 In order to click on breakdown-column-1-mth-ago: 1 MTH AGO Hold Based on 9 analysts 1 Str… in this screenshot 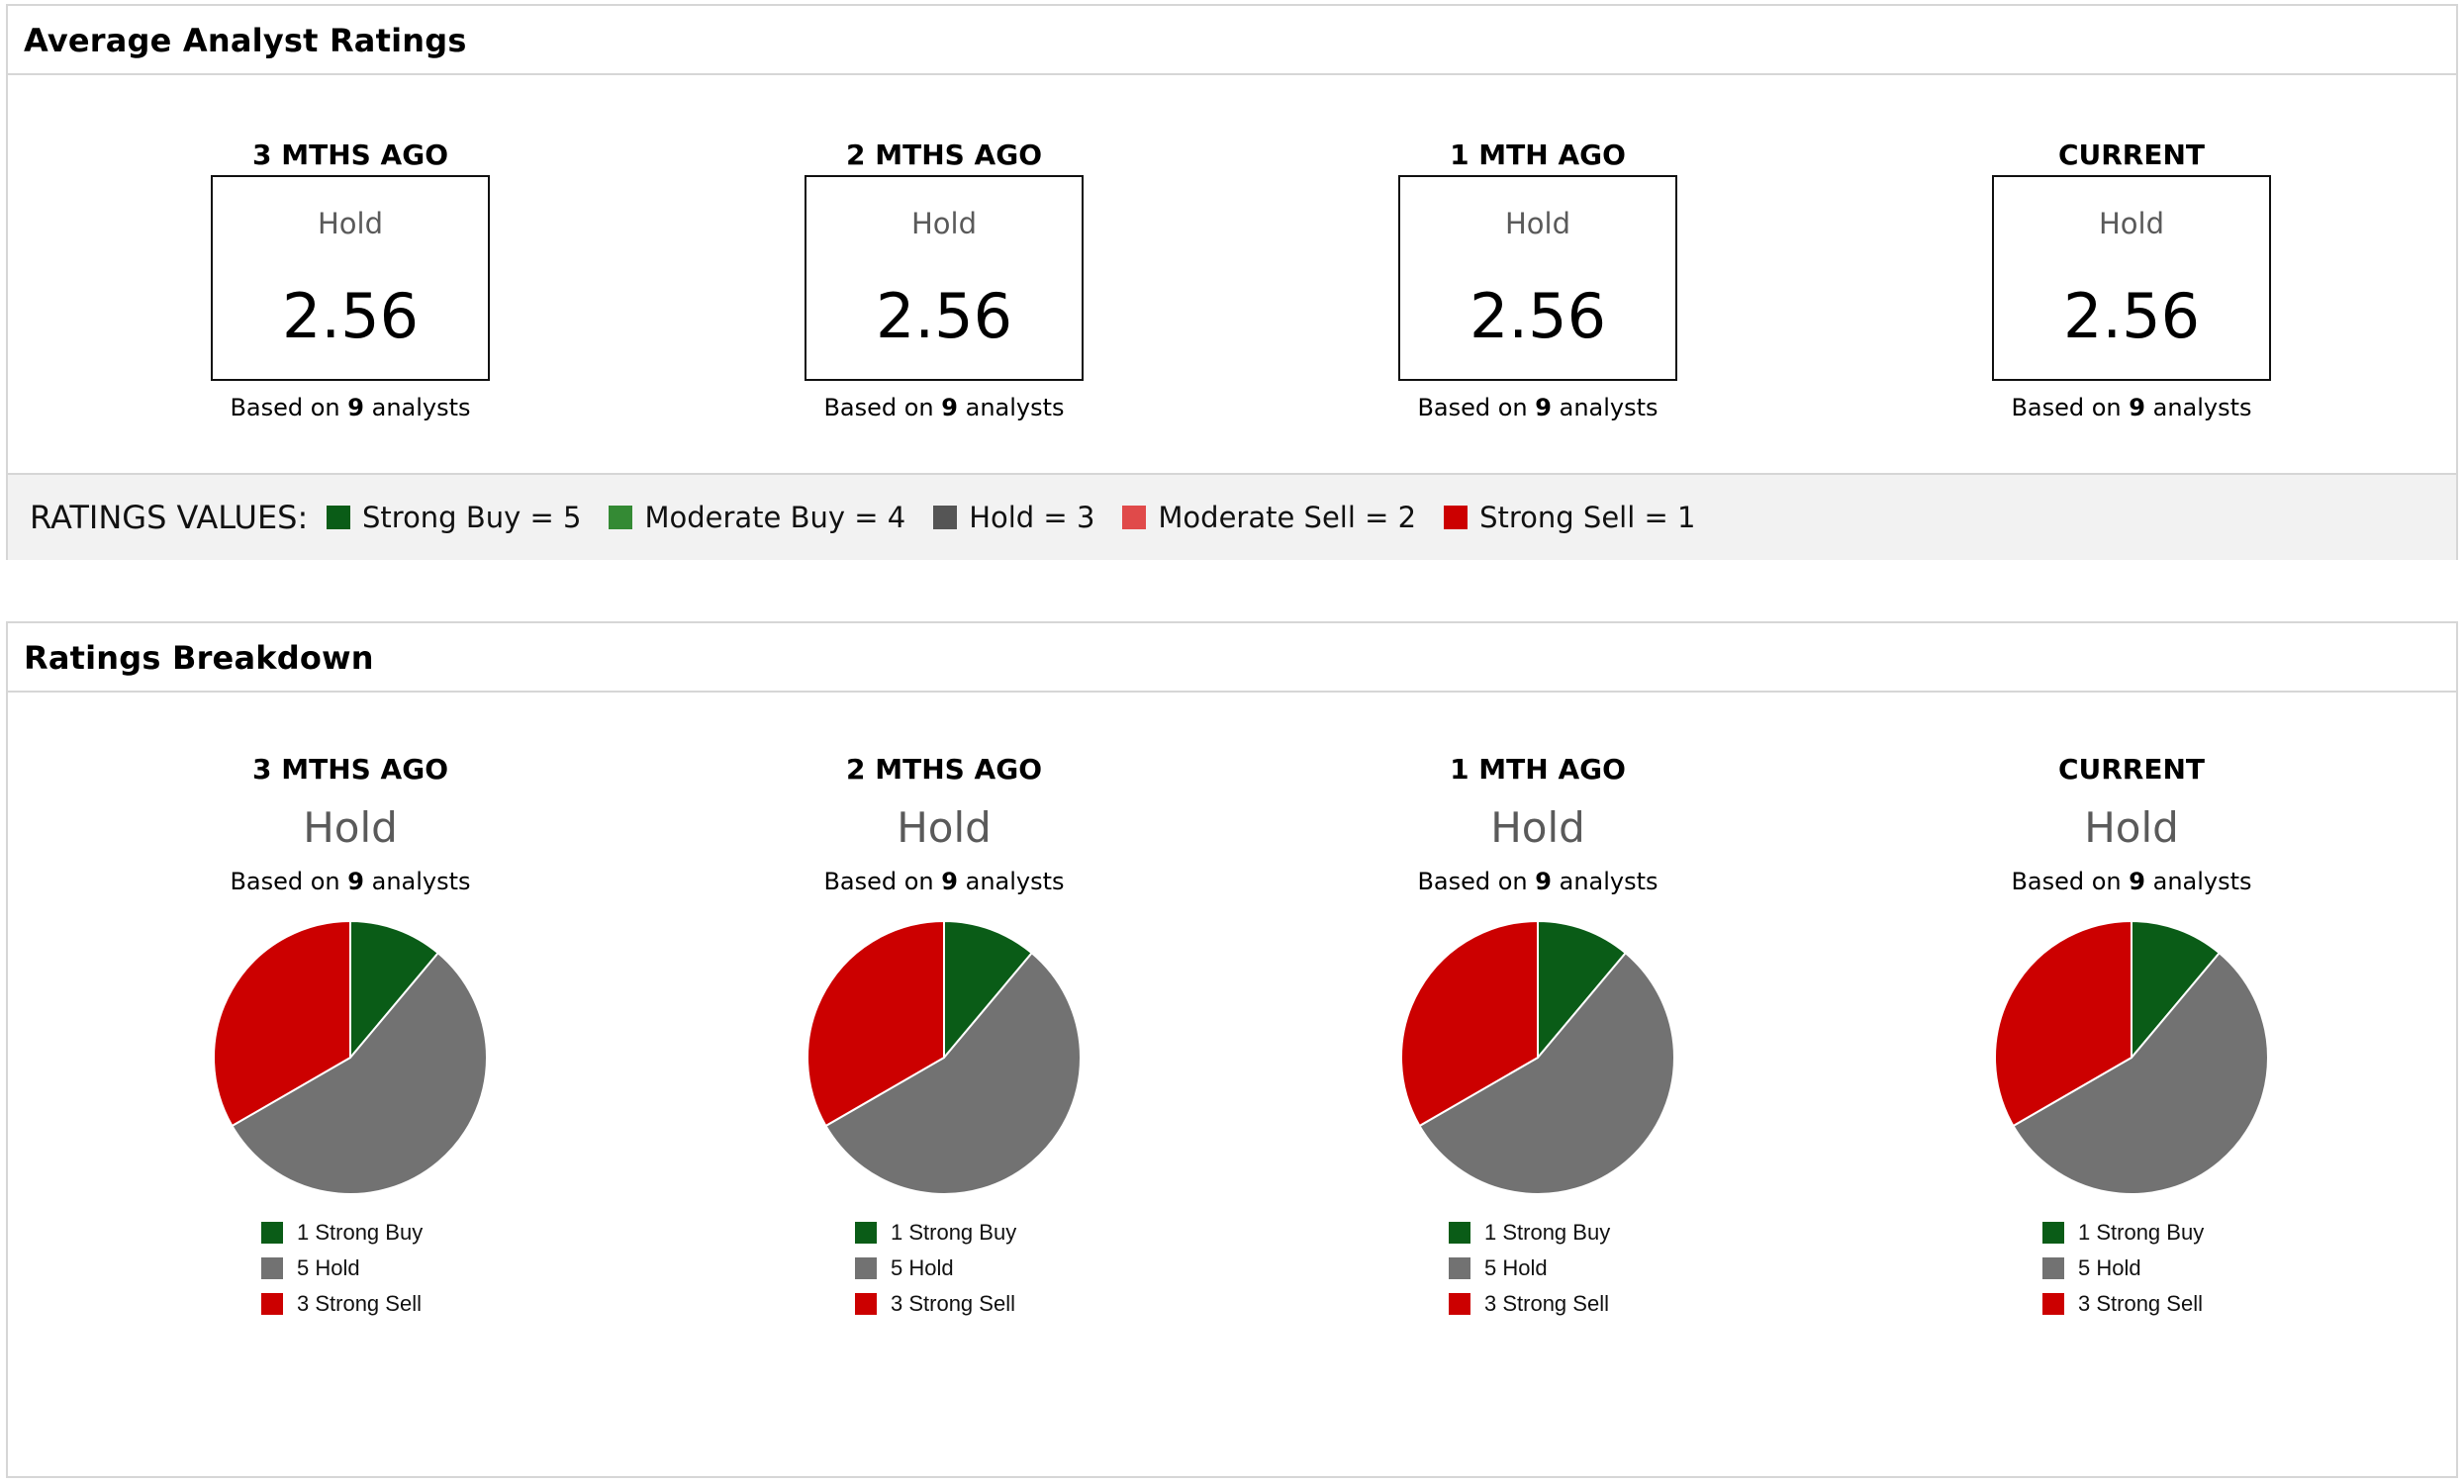, I will do `click(1538, 1037)`.